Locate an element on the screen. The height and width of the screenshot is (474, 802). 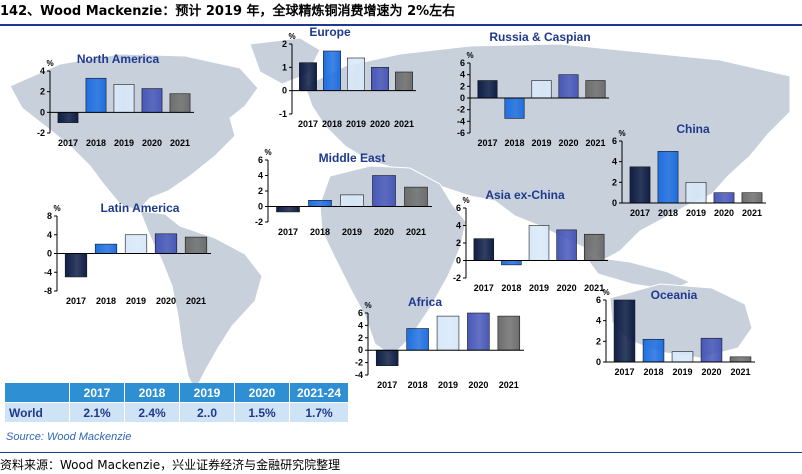
y-tick-label: -1 is located at coordinates (283, 114).